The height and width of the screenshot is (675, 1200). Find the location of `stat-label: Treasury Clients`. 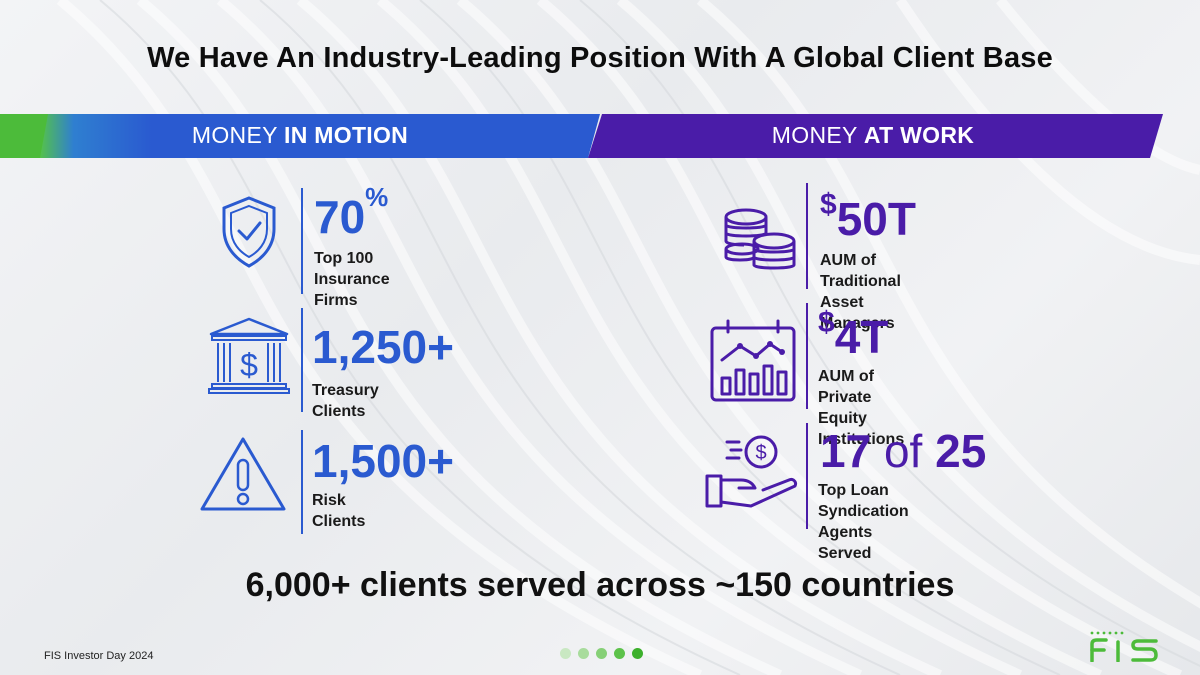

stat-label: Treasury Clients is located at coordinates (345, 401).